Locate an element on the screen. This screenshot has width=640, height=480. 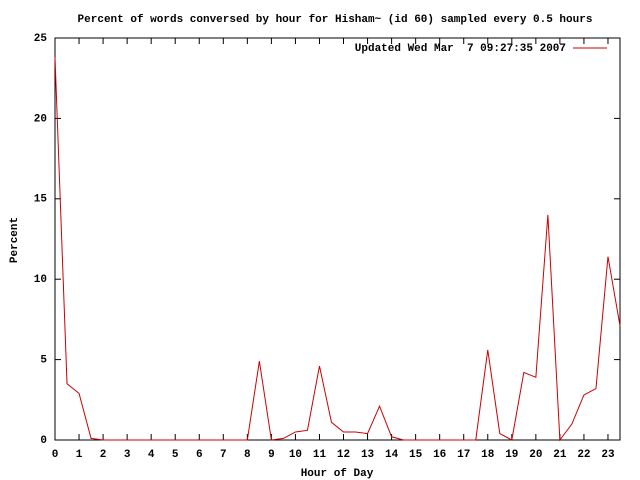
x-tick-label: 16 is located at coordinates (439, 455).